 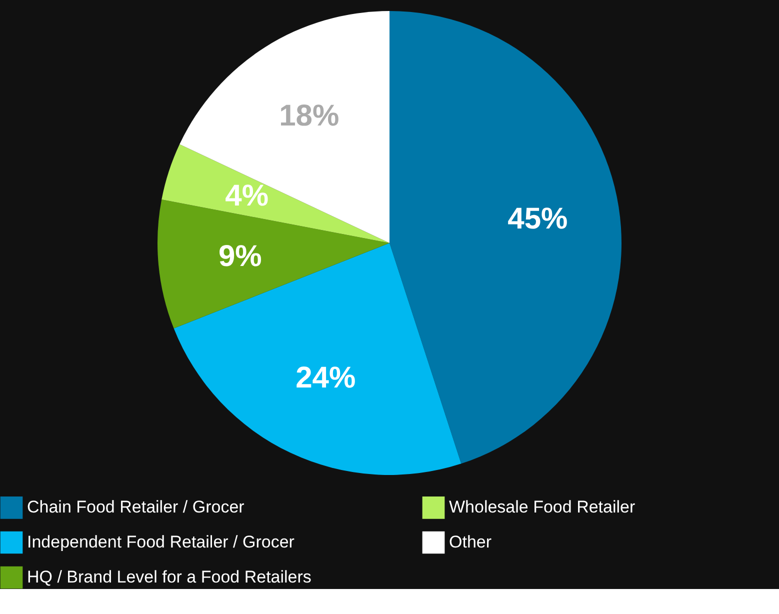 What do you see at coordinates (161, 542) in the screenshot?
I see `legend-label: Independent Food Retailer / Grocer` at bounding box center [161, 542].